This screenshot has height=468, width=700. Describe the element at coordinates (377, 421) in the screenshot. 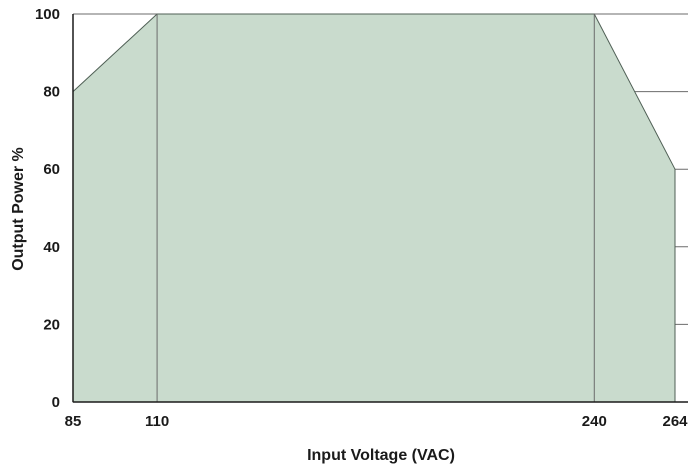

I see `x-tick-labels: 85 110 240 264` at that location.